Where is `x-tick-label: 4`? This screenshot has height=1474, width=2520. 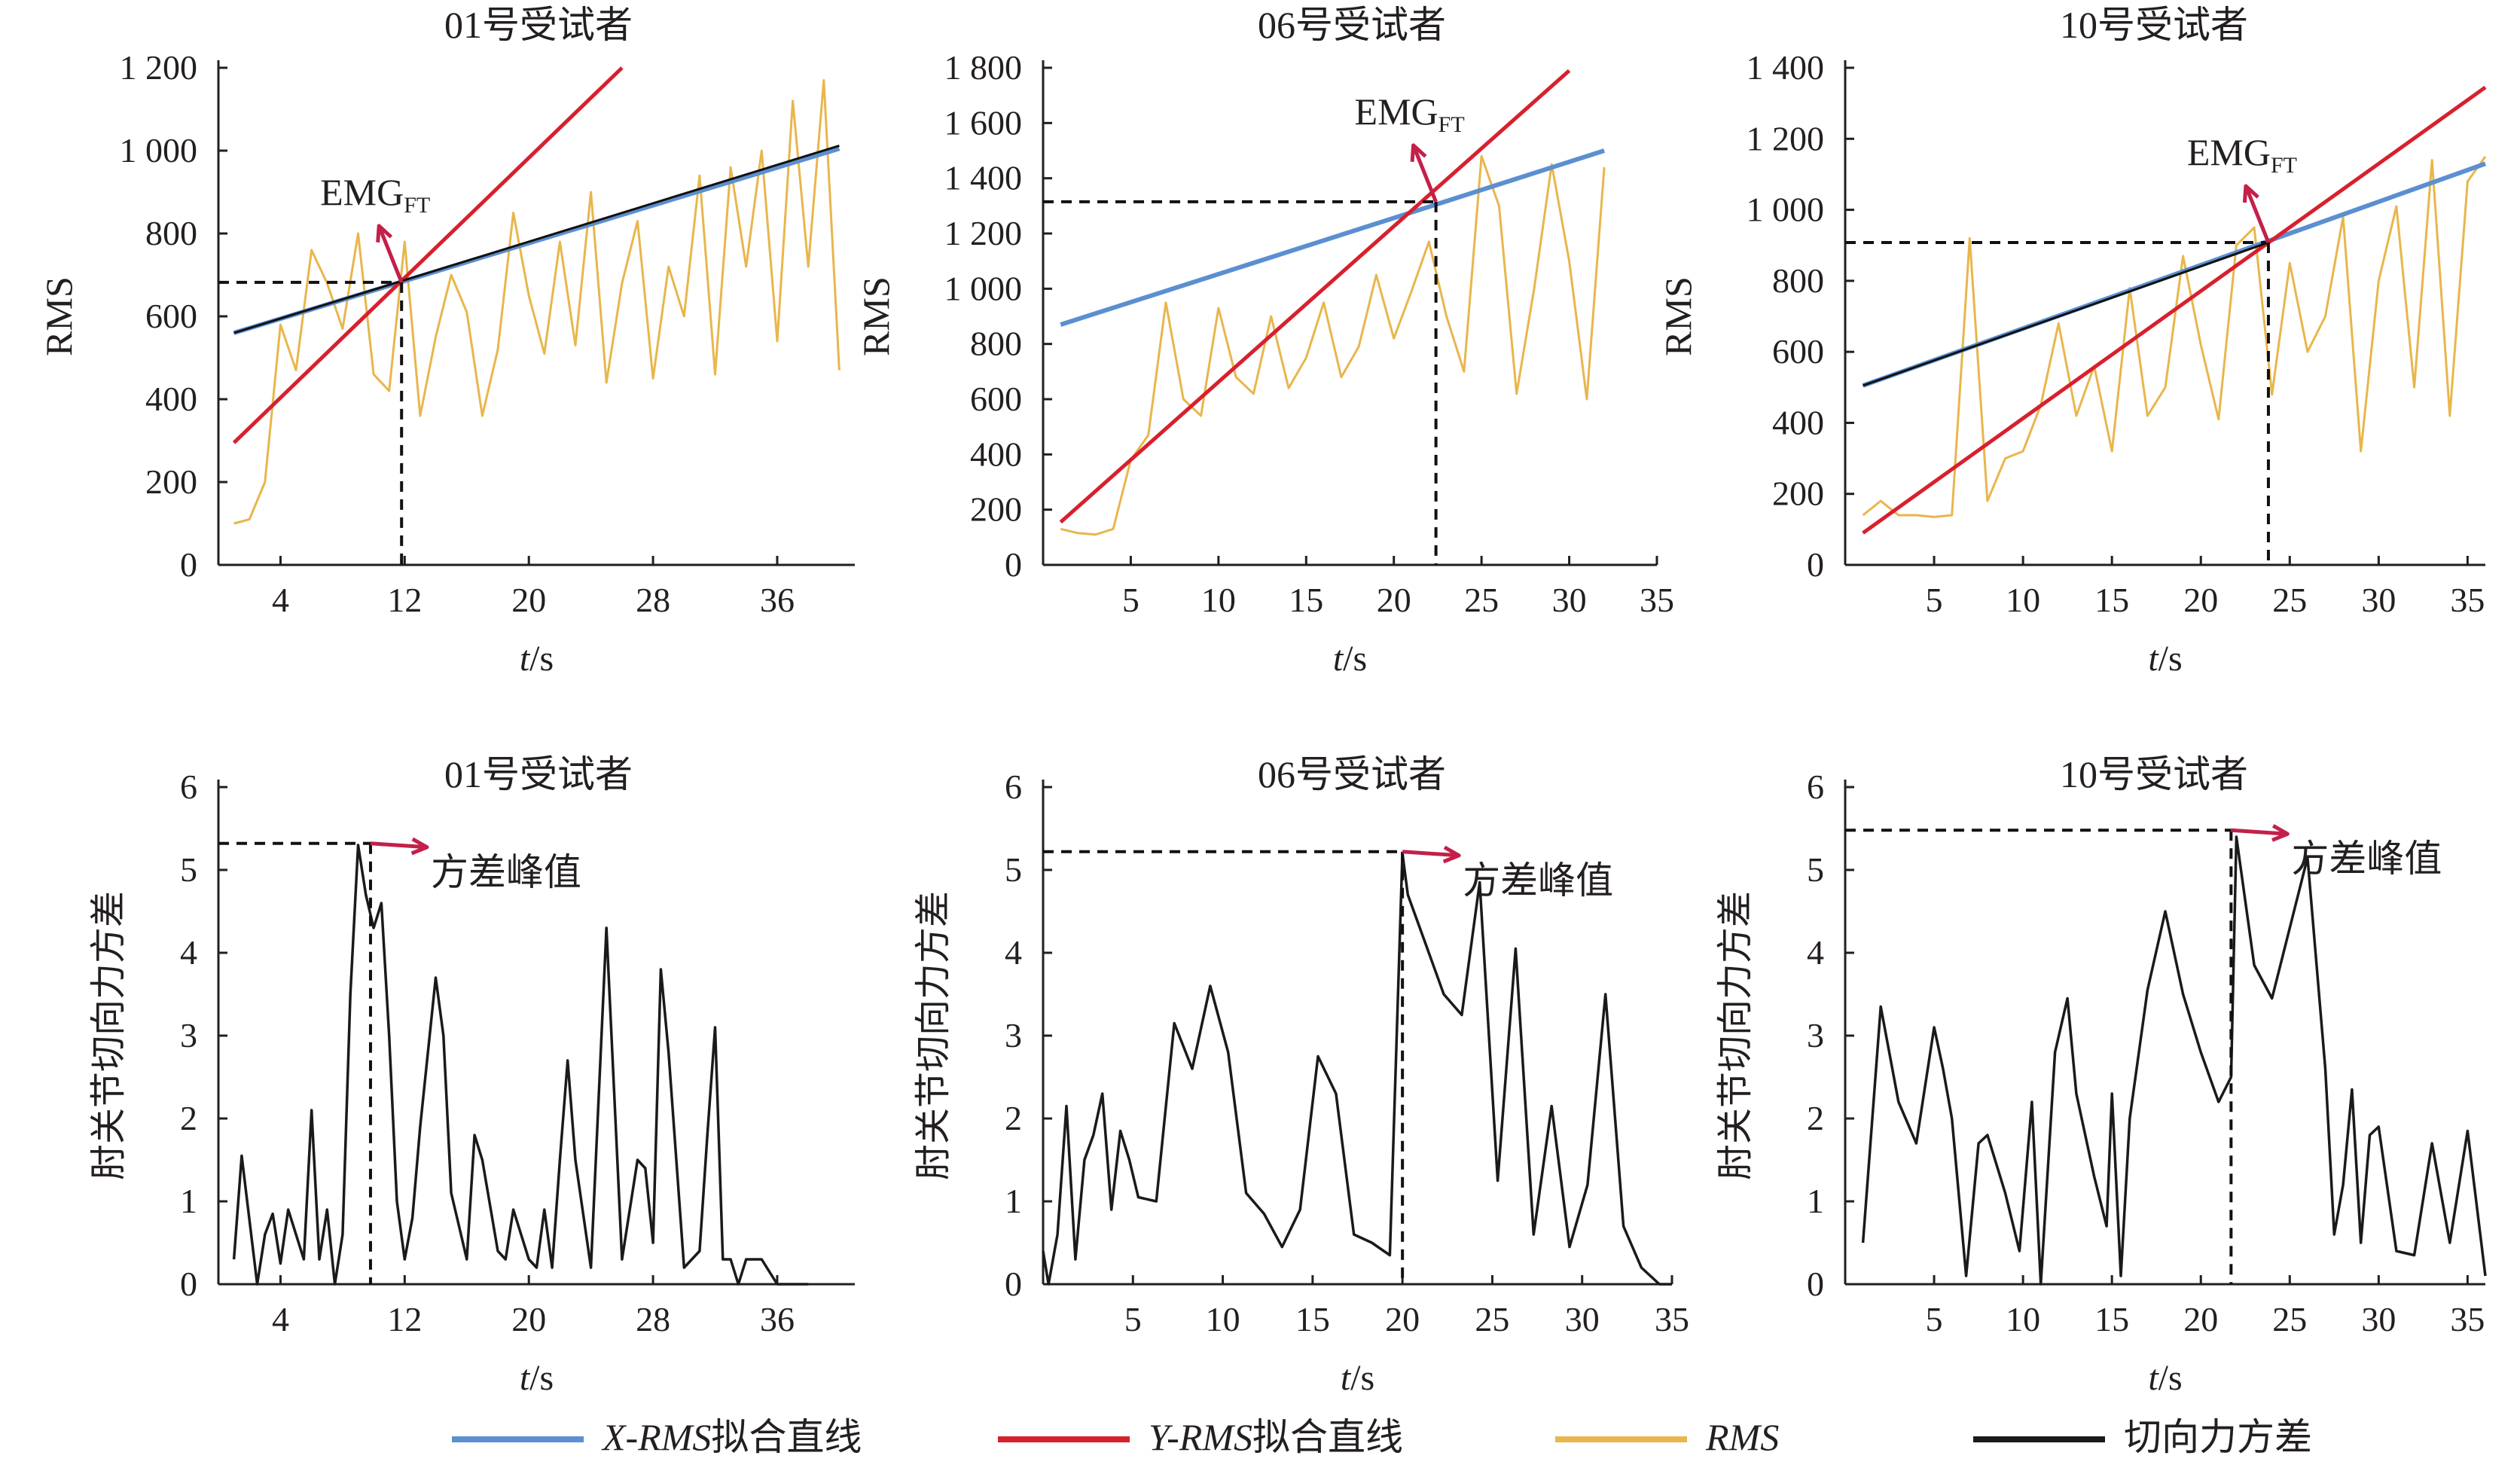 x-tick-label: 4 is located at coordinates (280, 600).